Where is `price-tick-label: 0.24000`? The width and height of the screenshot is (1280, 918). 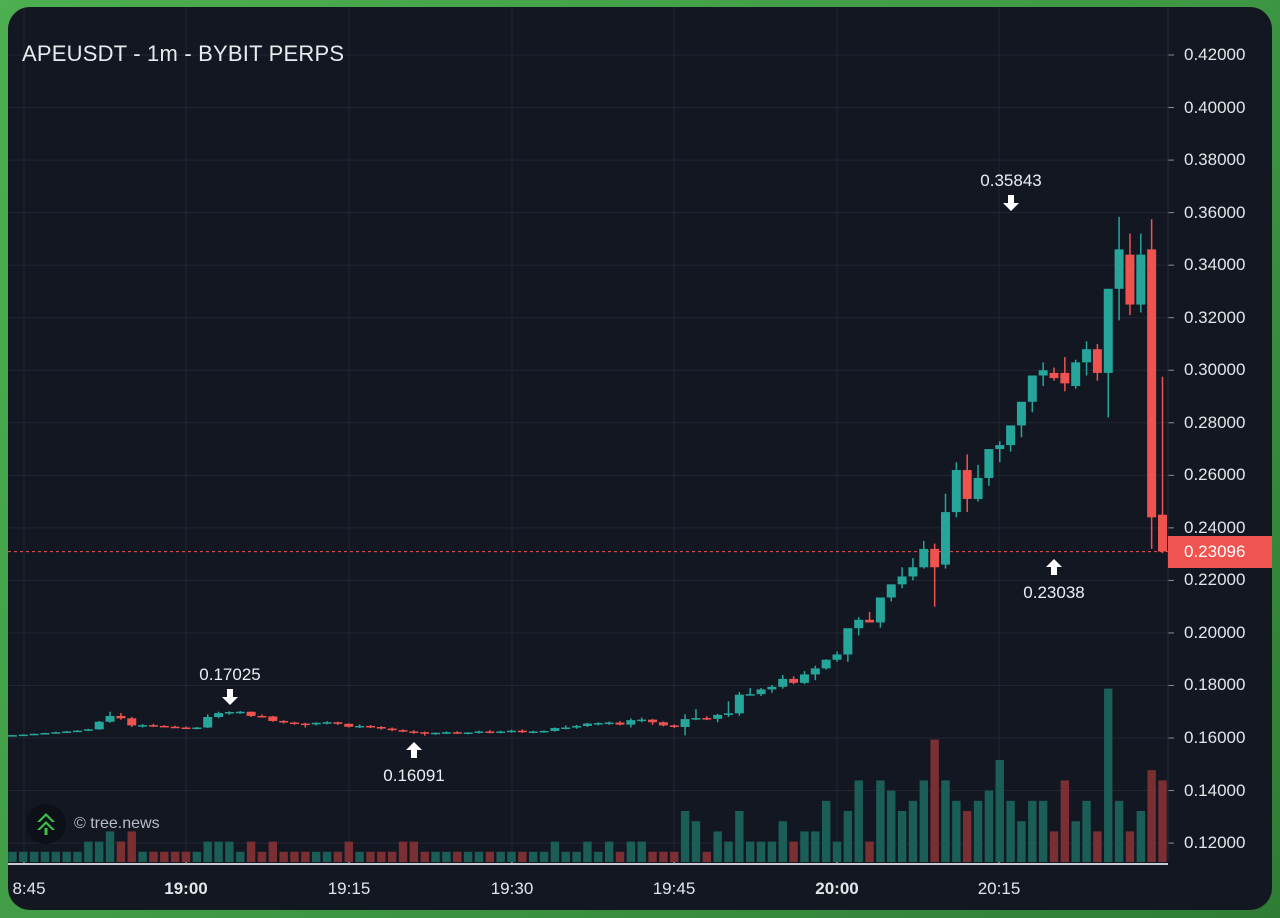
price-tick-label: 0.24000 is located at coordinates (1215, 527).